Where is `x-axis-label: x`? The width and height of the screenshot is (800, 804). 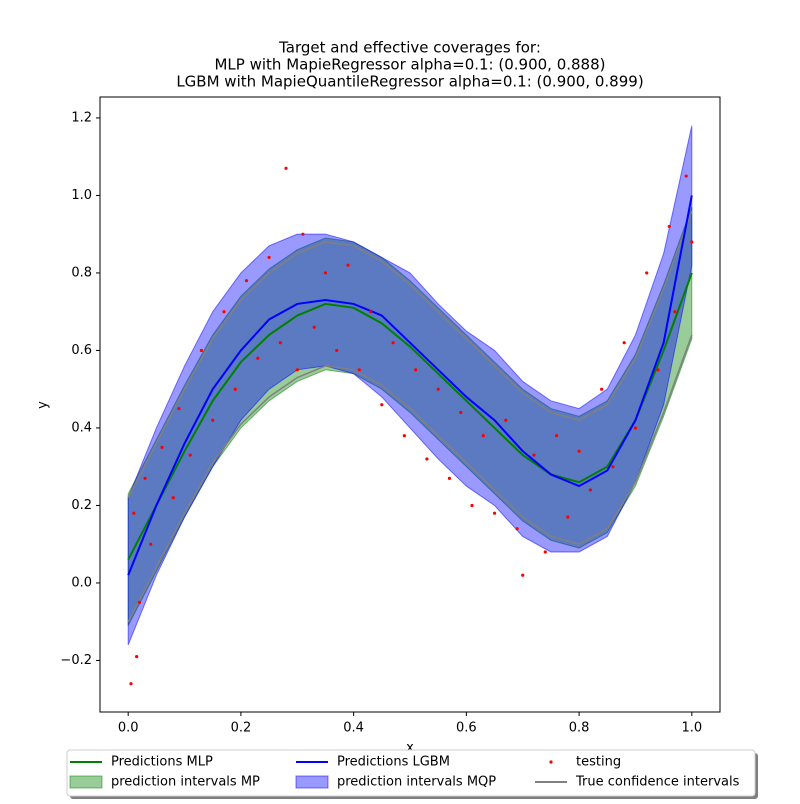 x-axis-label: x is located at coordinates (410, 748).